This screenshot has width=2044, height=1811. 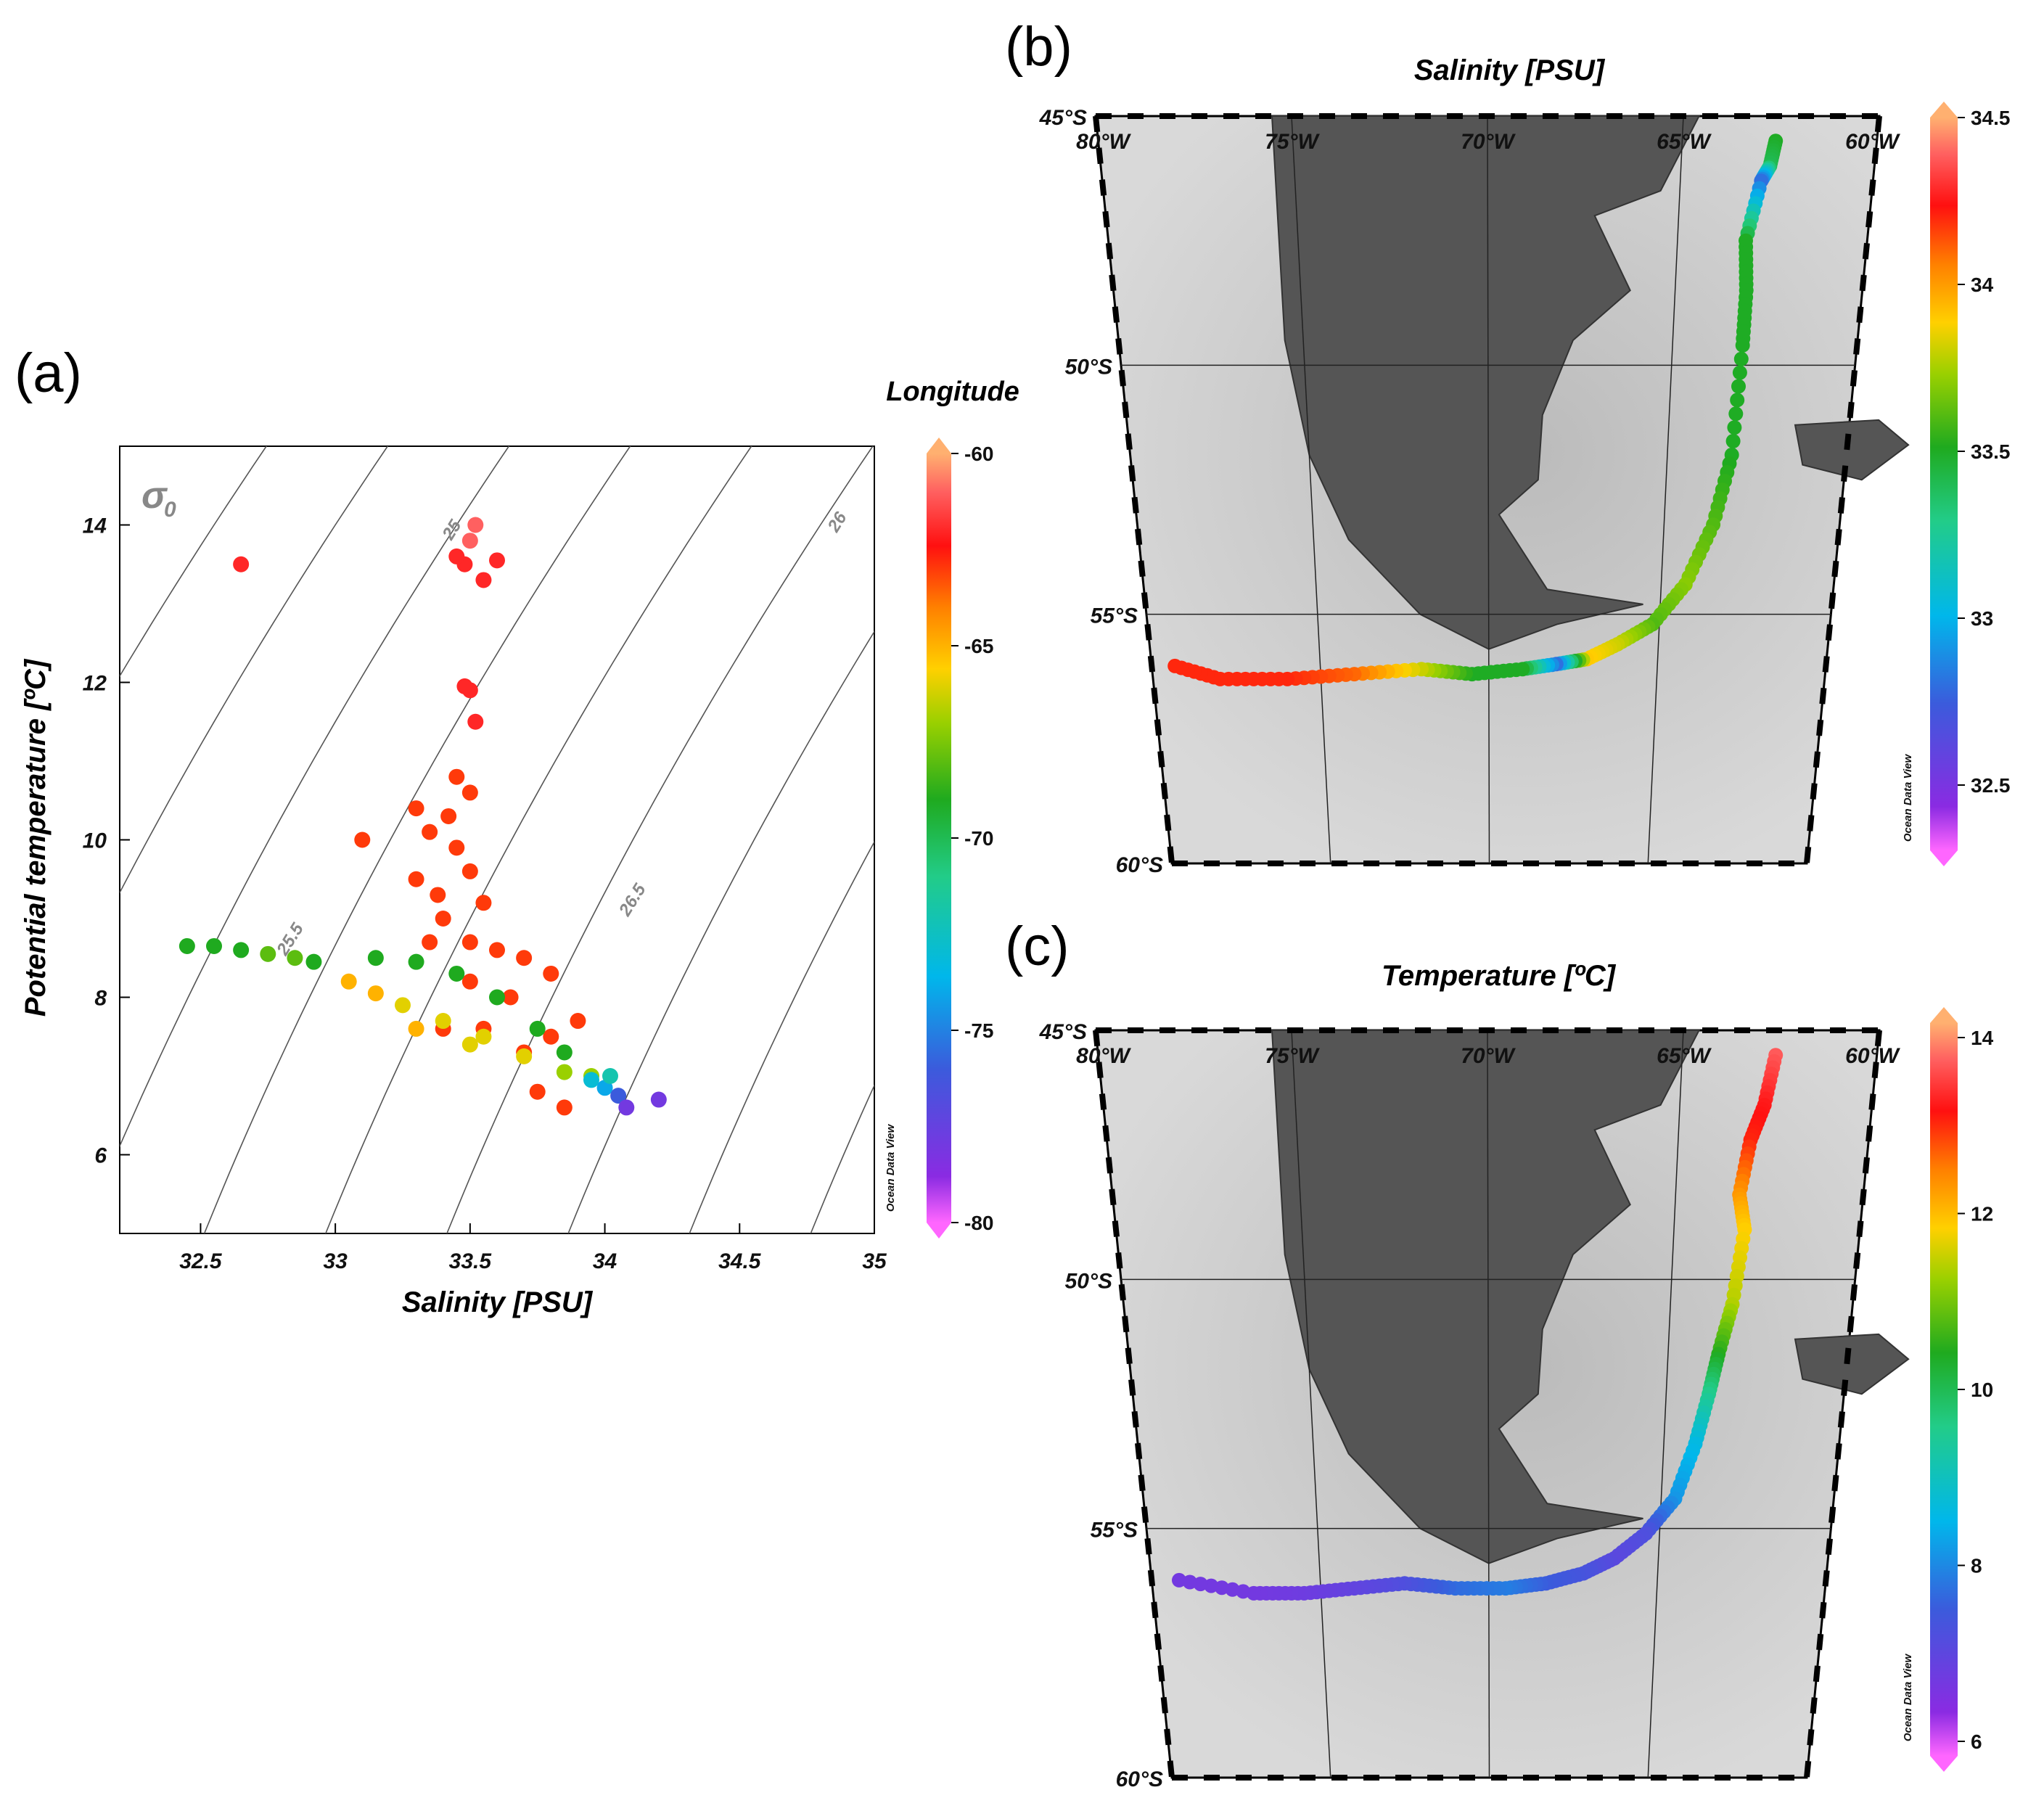 I want to click on panel-label-b: (b), so click(x=1038, y=47).